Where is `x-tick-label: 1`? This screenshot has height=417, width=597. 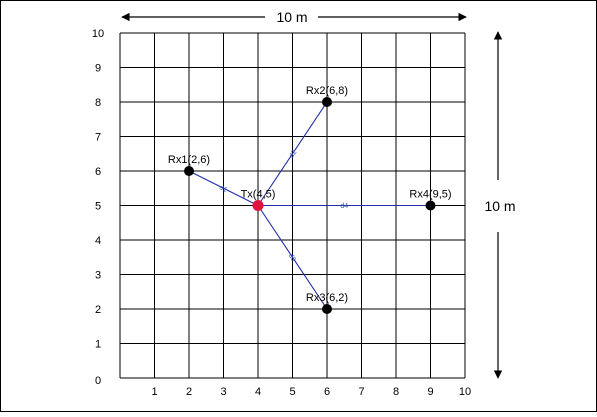 x-tick-label: 1 is located at coordinates (154, 392).